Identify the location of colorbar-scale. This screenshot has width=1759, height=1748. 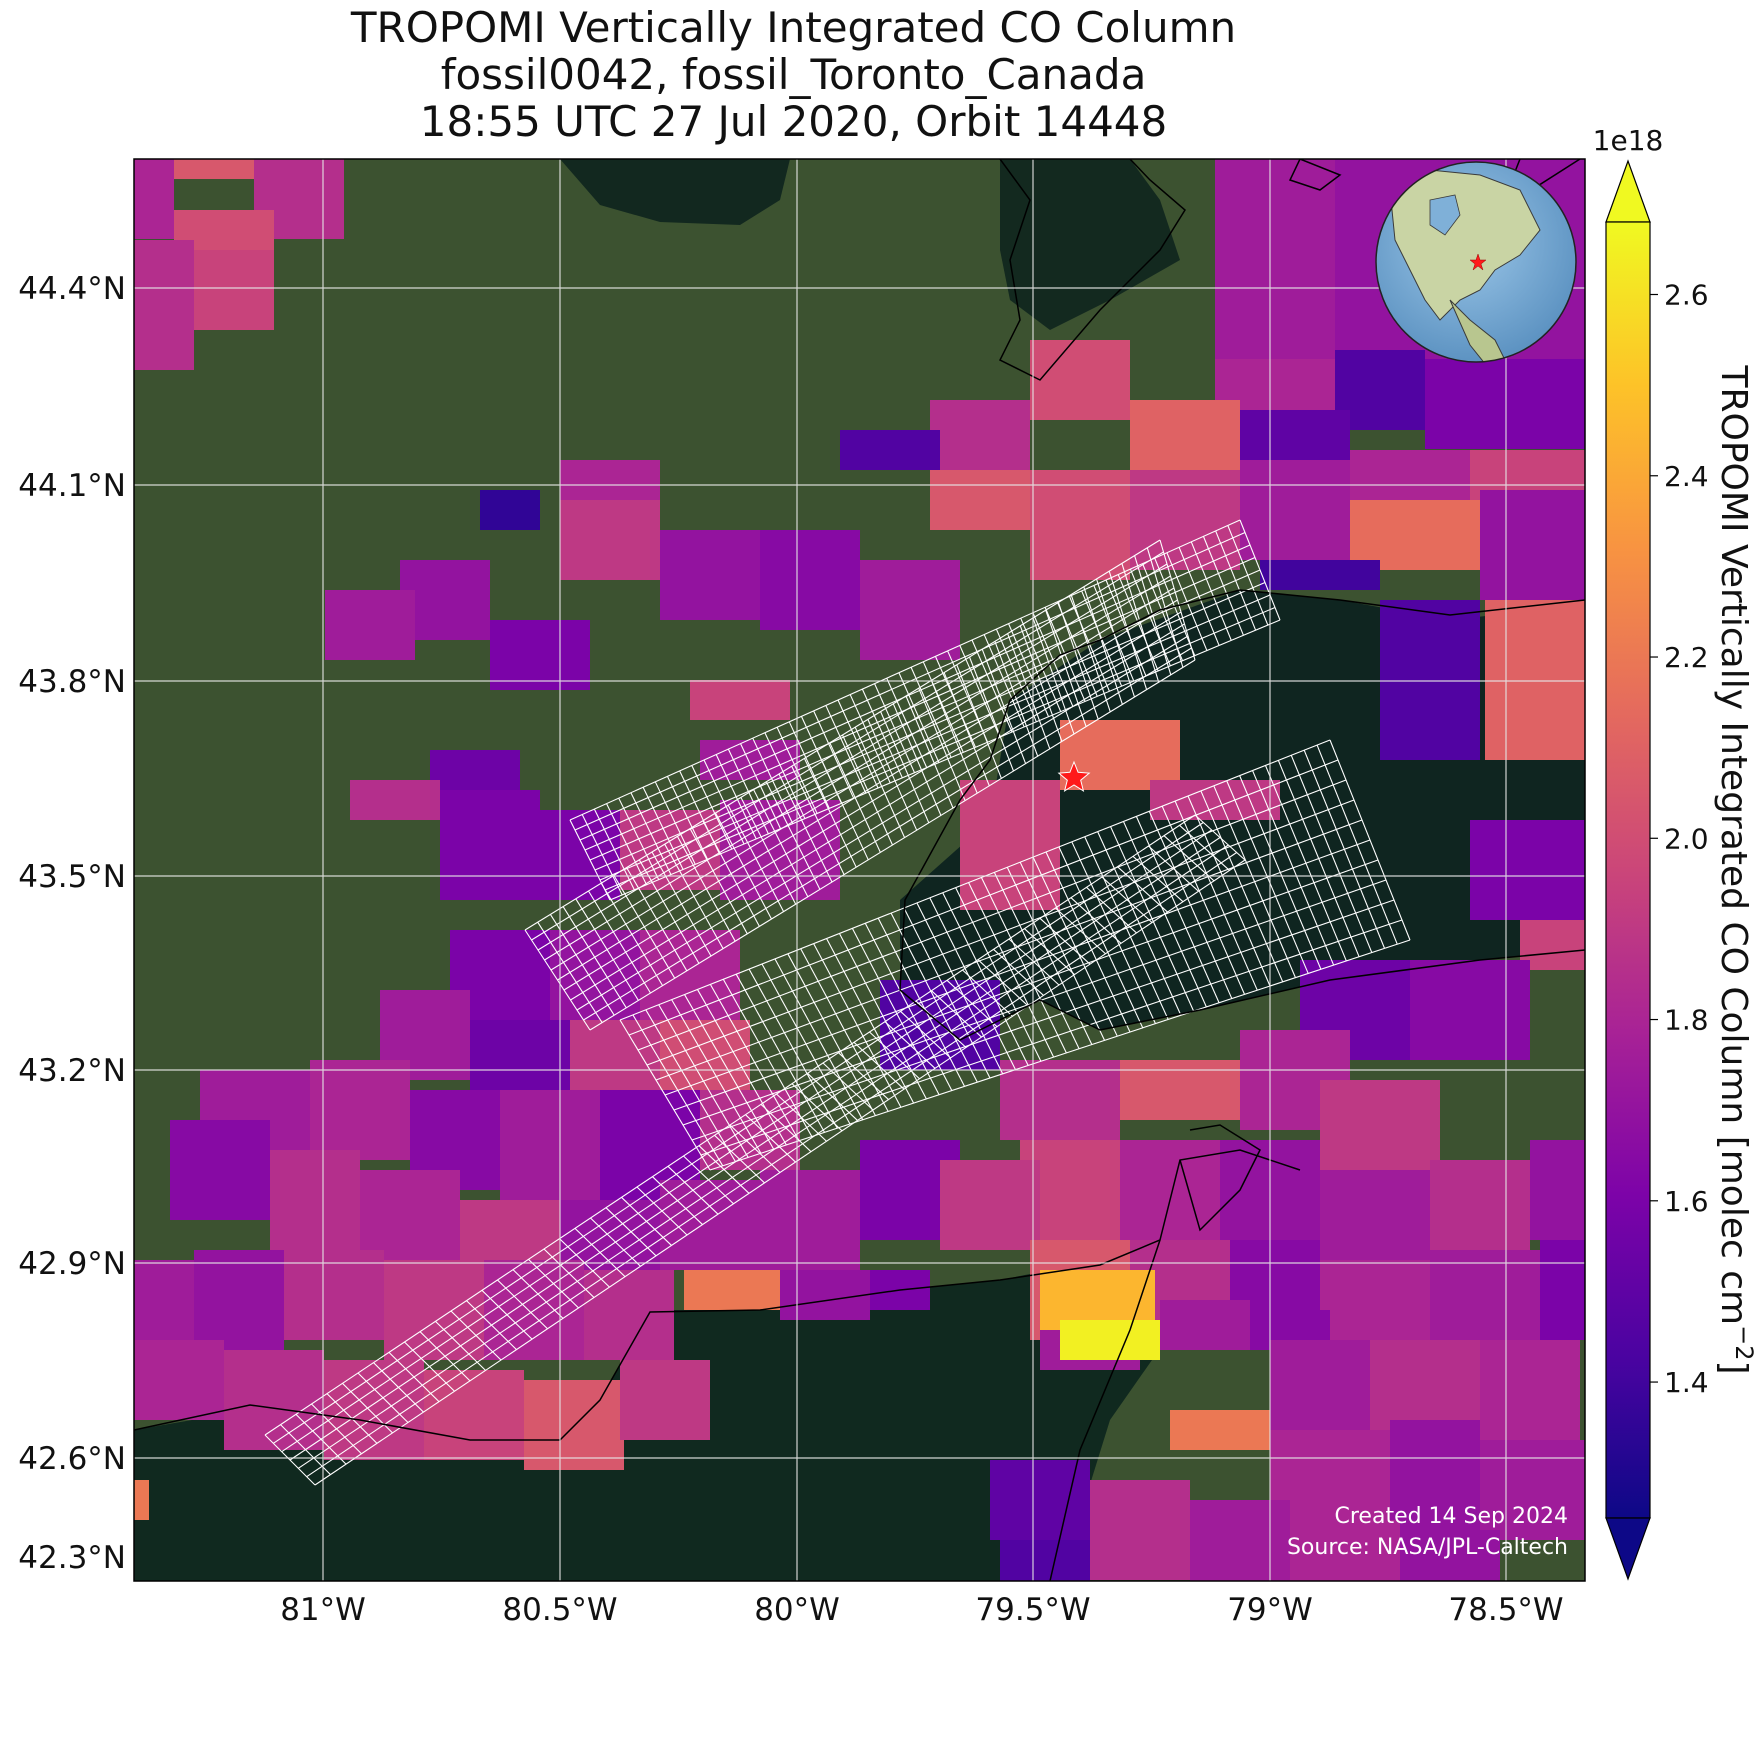
(1628, 870).